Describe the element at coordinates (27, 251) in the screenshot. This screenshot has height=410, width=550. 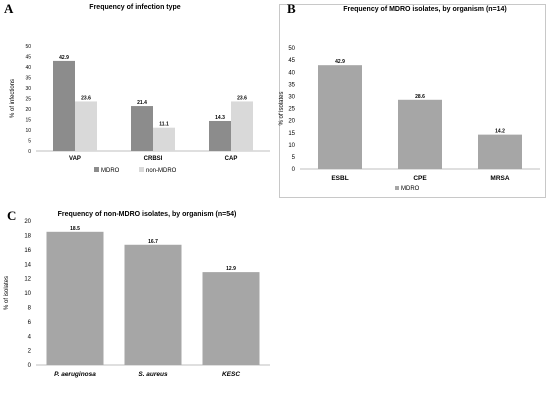
I see `y-tick-label: 16` at that location.